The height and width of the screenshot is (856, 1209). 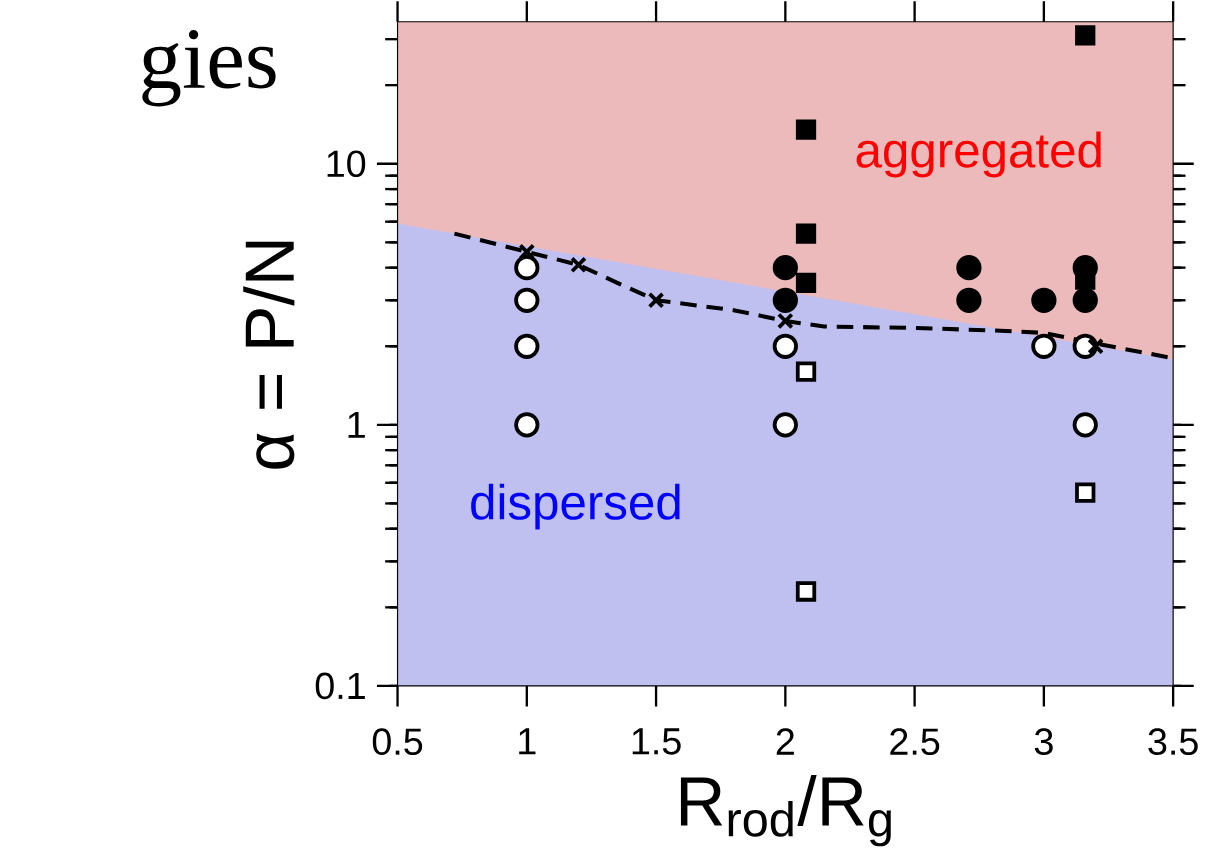 I want to click on x-tick-label: 3.5, so click(x=1173, y=742).